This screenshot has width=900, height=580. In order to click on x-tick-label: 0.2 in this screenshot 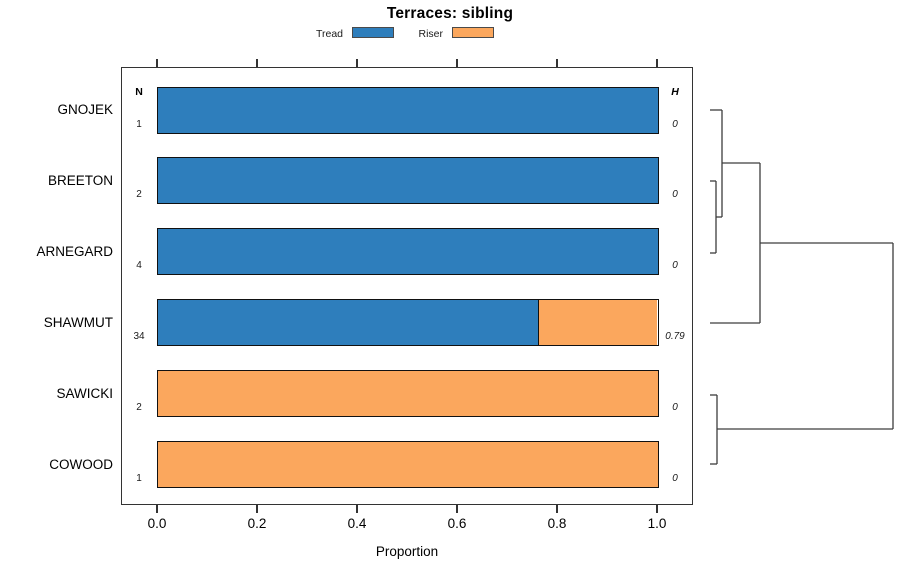, I will do `click(257, 523)`.